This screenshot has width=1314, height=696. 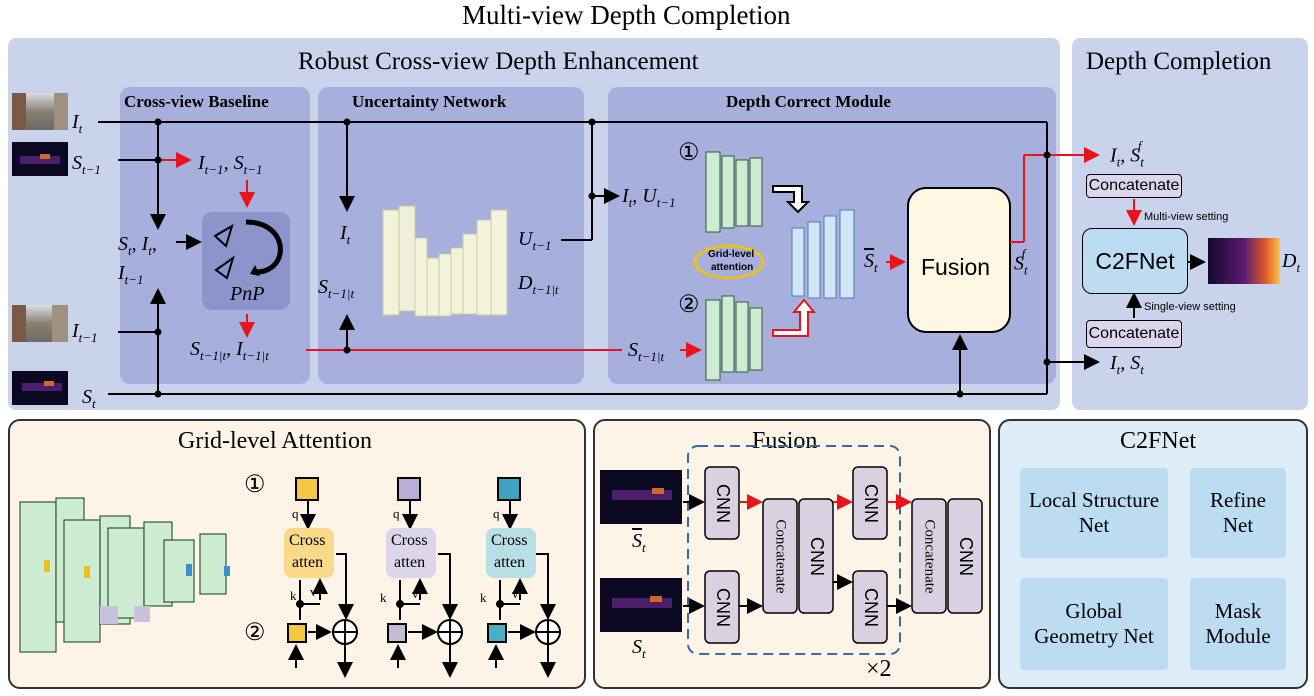 I want to click on atten-3: atten, so click(x=510, y=562).